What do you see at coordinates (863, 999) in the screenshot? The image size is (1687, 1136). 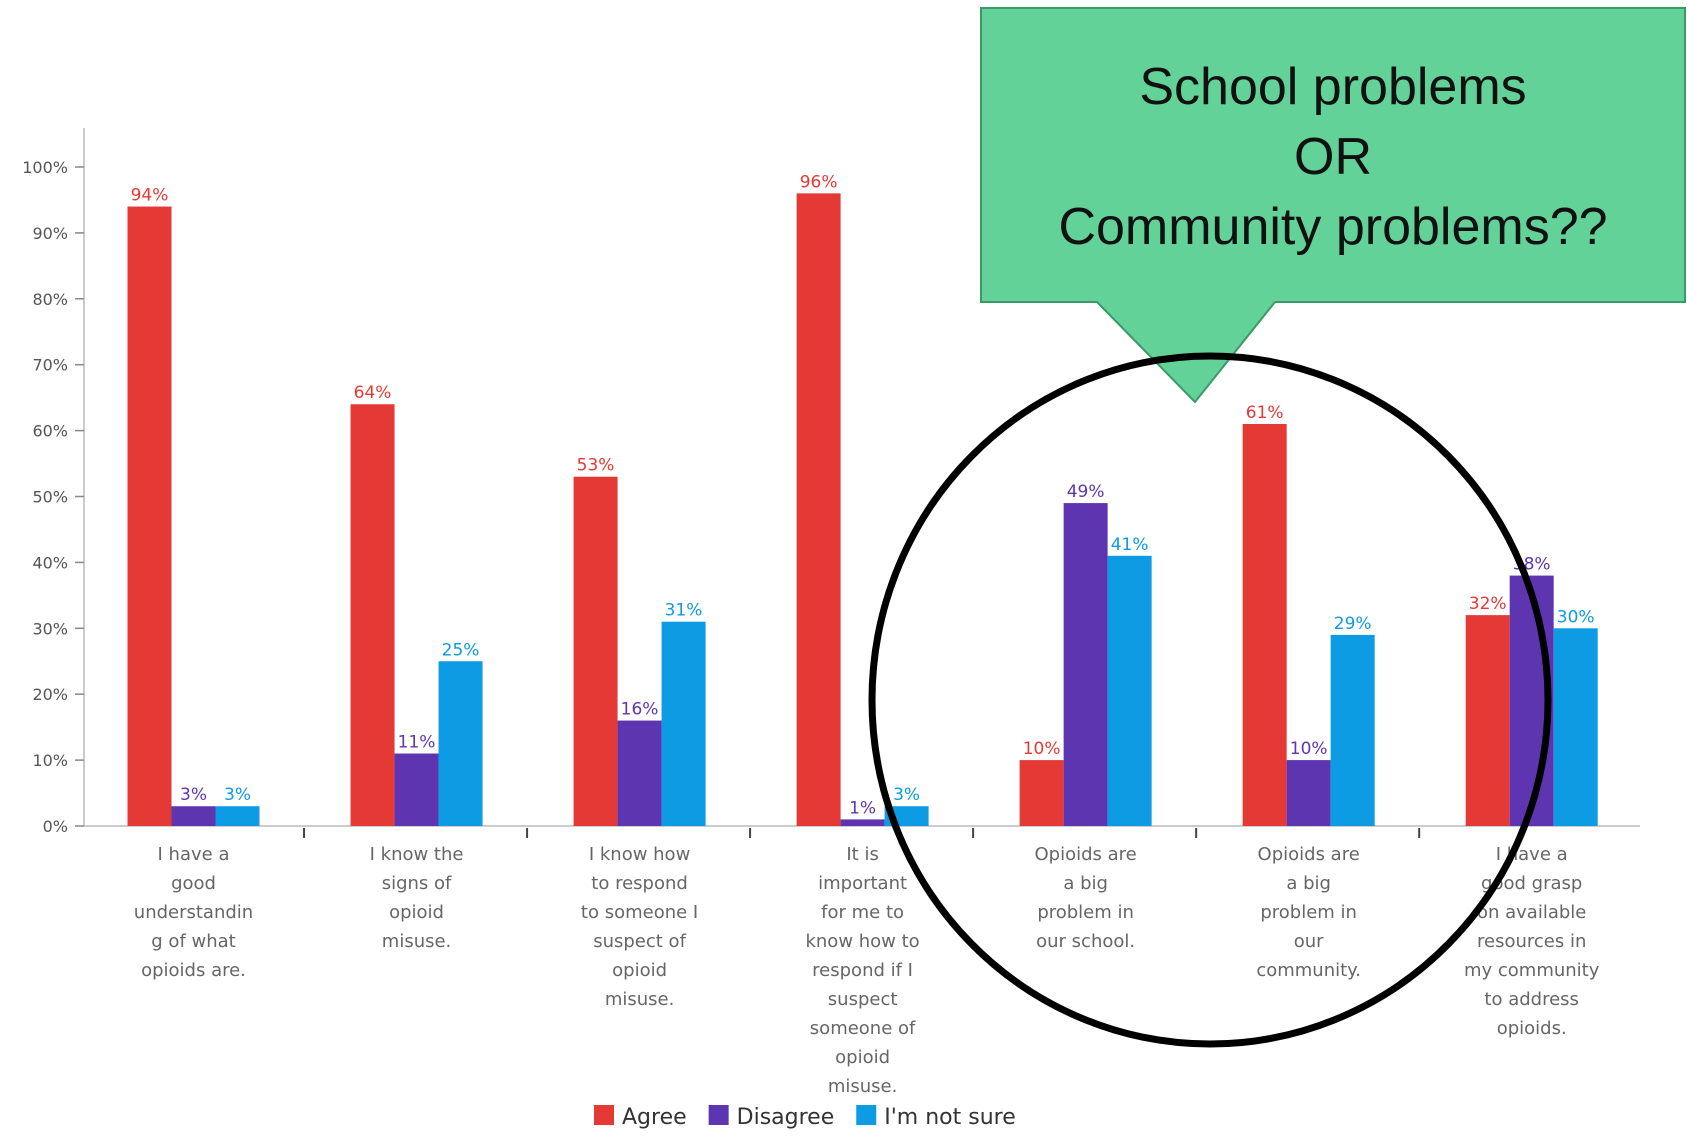 I see `category-label: suspect` at bounding box center [863, 999].